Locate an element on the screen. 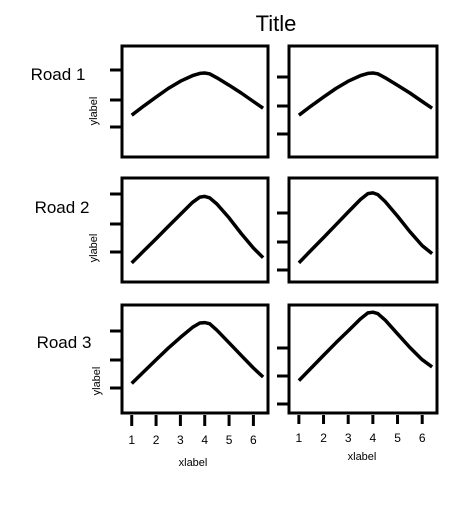 The image size is (474, 520). x-tick-label-right-4: 4 is located at coordinates (373, 438).